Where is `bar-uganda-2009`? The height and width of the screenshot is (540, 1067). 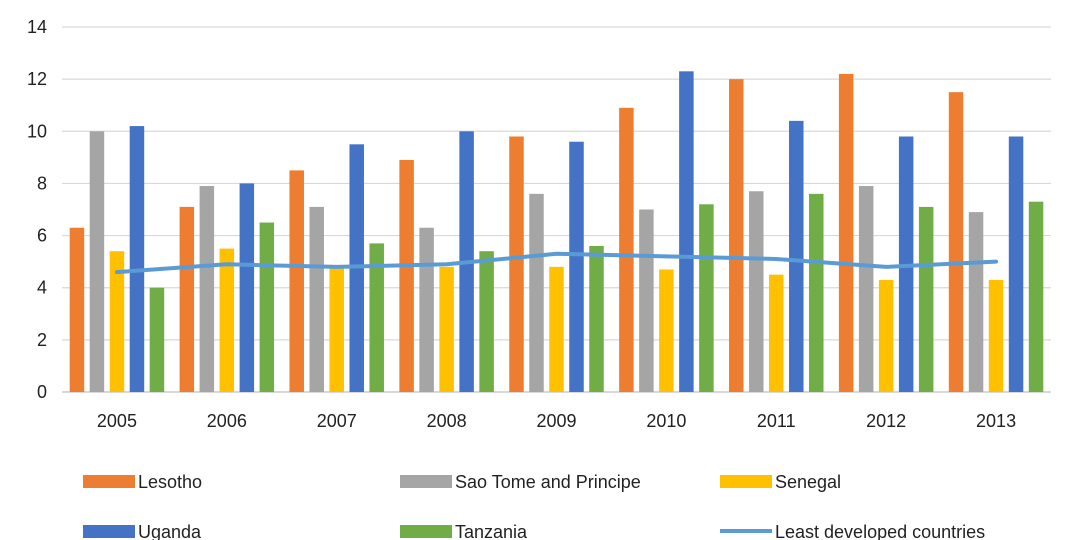 bar-uganda-2009 is located at coordinates (576, 266).